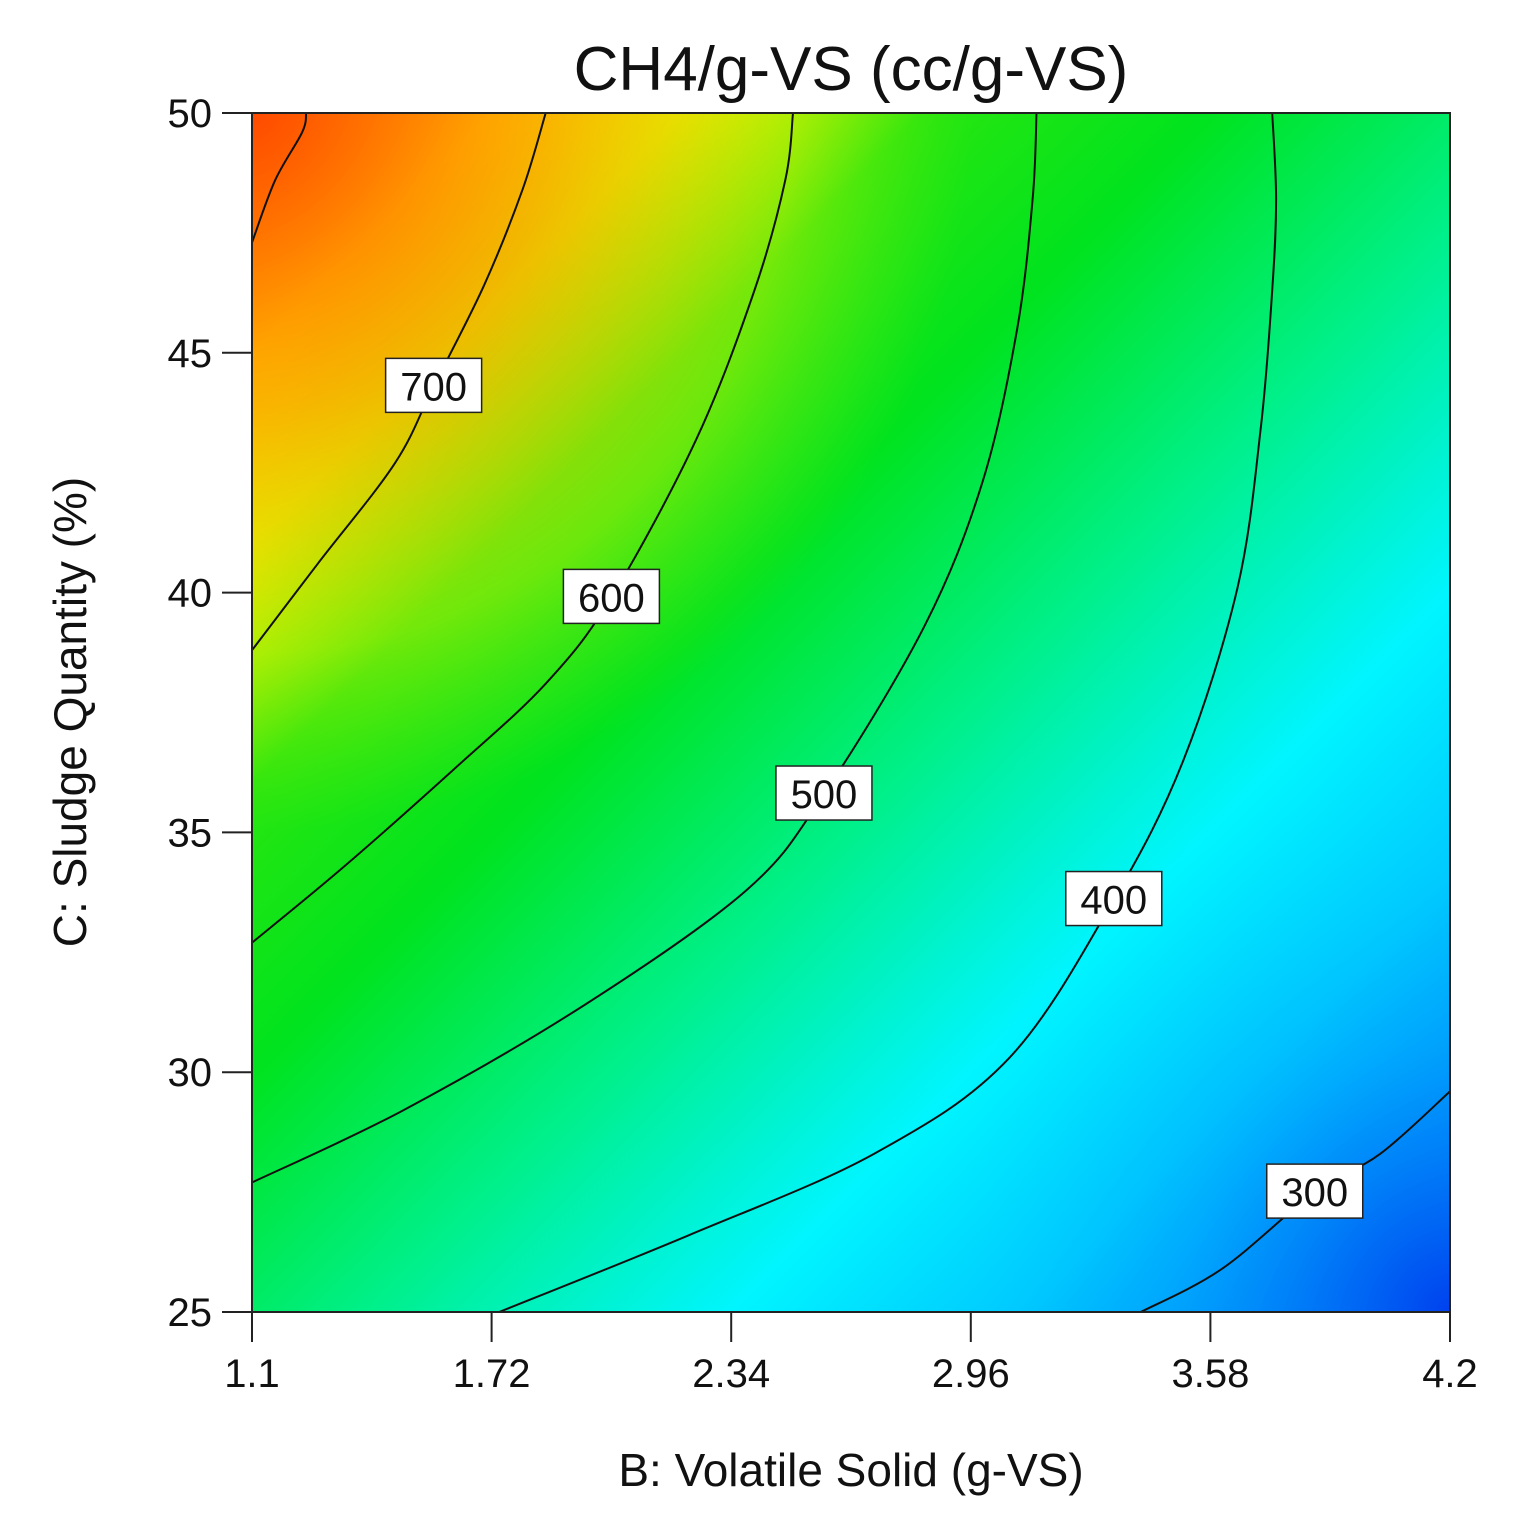  Describe the element at coordinates (190, 114) in the screenshot. I see `y-tick-label: 50` at that location.